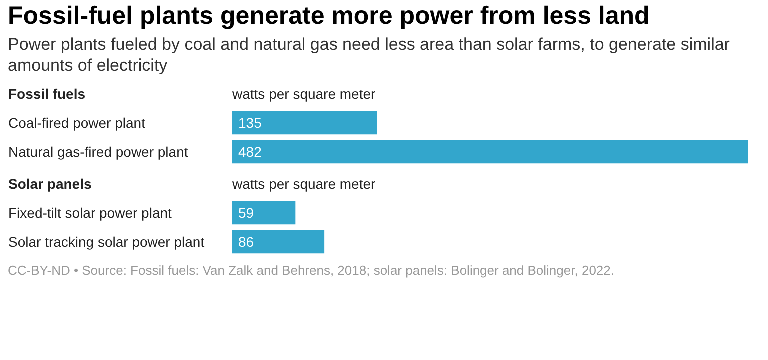 The height and width of the screenshot is (360, 768). I want to click on y-tick-label: Coal-fired power plant, so click(77, 122).